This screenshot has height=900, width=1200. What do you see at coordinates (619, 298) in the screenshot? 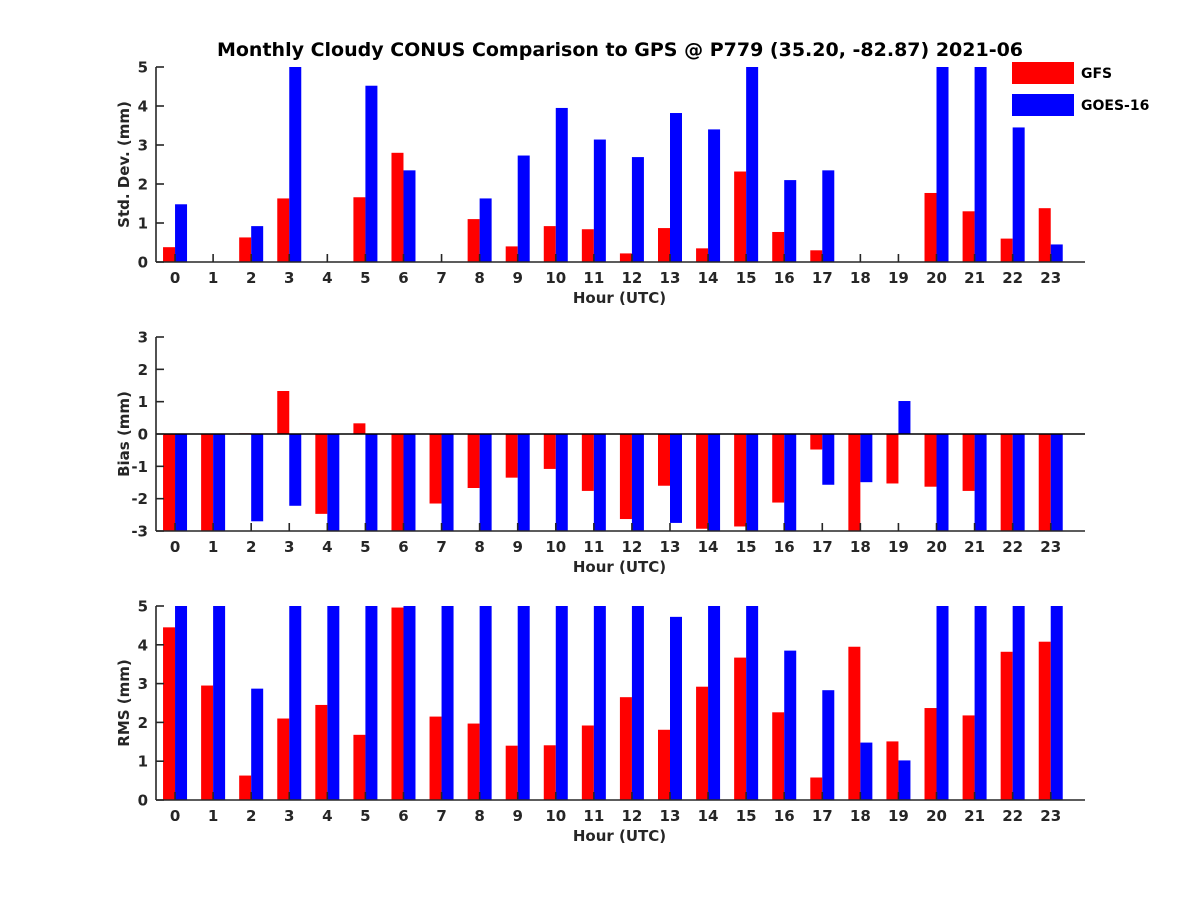
I see `x-axis-label: Hour (UTC)` at bounding box center [619, 298].